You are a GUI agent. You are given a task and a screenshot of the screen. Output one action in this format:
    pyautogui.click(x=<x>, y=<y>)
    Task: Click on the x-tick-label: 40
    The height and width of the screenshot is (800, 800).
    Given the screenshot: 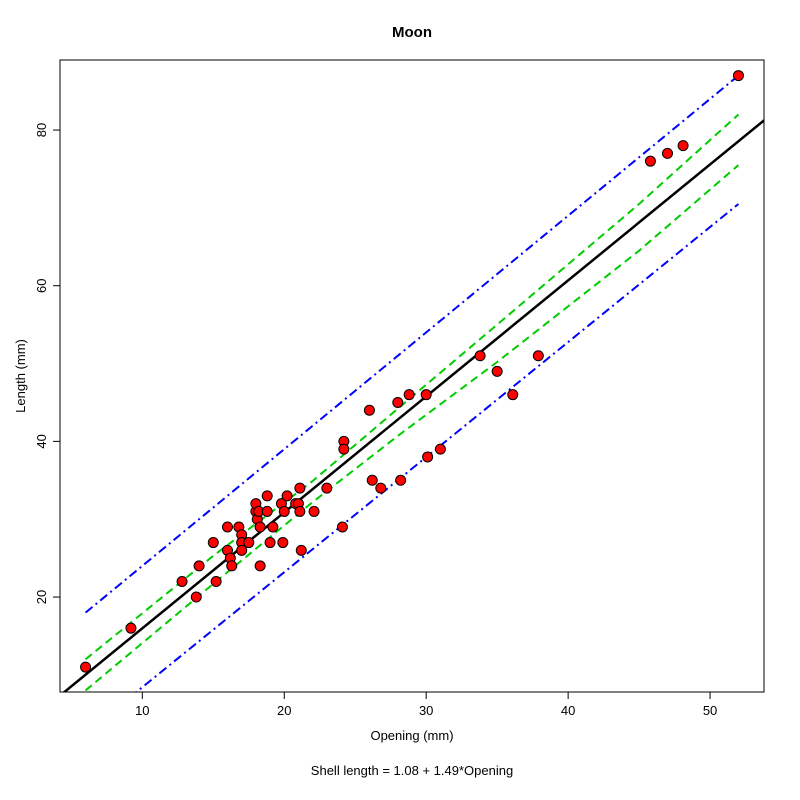 What is the action you would take?
    pyautogui.click(x=568, y=710)
    